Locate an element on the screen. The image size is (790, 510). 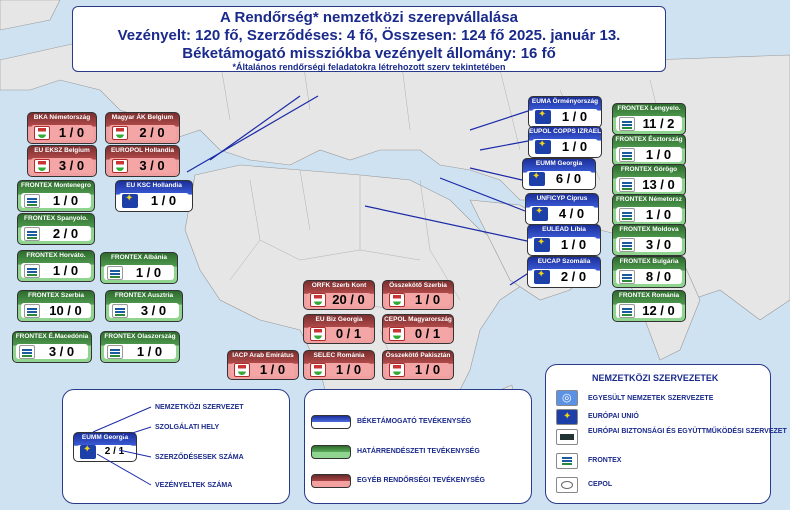
mission-box: FRONTEX Észtország 1 / 0 is located at coordinates (649, 150).